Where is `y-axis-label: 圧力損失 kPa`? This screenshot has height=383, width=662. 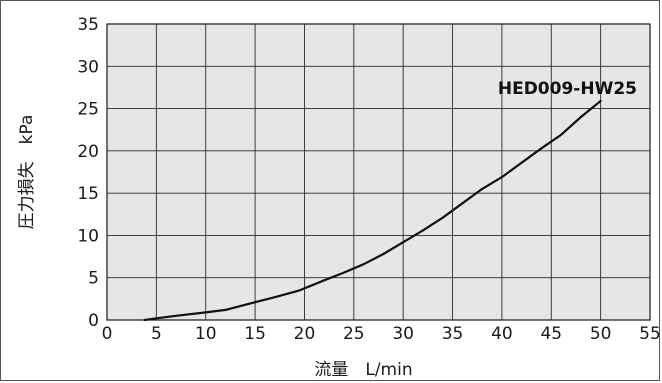
y-axis-label: 圧力損失 kPa is located at coordinates (27, 172).